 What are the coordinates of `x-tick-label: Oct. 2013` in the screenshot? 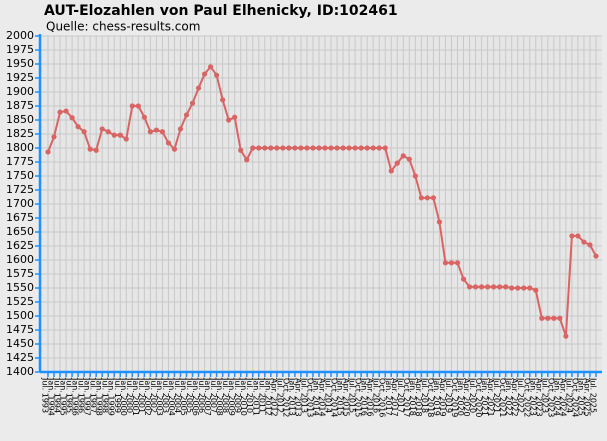 It's located at (309, 397).